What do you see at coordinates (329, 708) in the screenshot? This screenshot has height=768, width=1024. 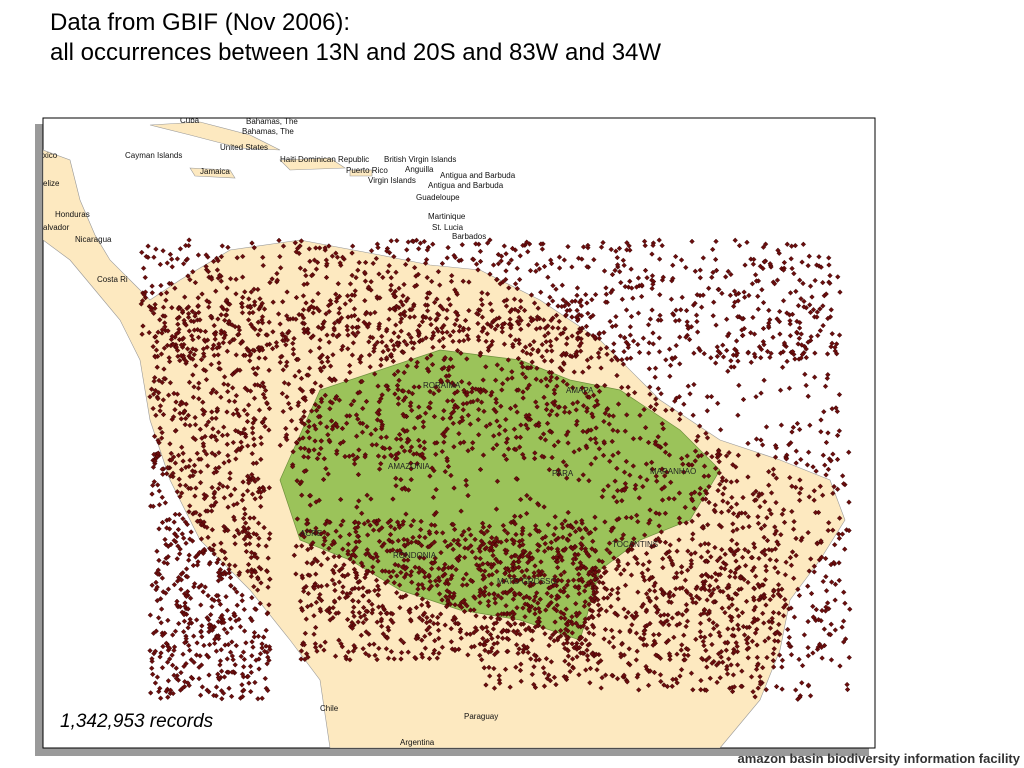 I see `map-label: Chile` at bounding box center [329, 708].